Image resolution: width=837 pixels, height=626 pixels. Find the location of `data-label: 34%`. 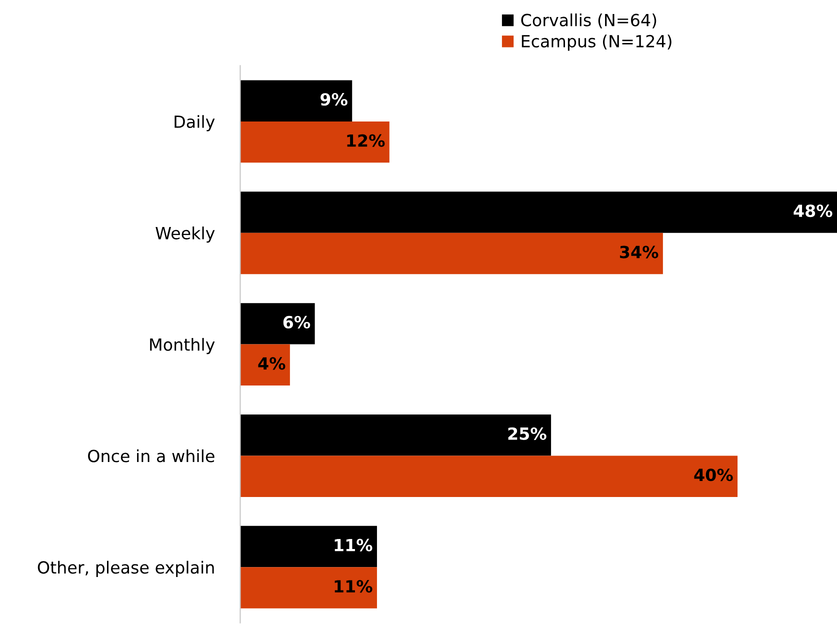

data-label: 34% is located at coordinates (639, 252).